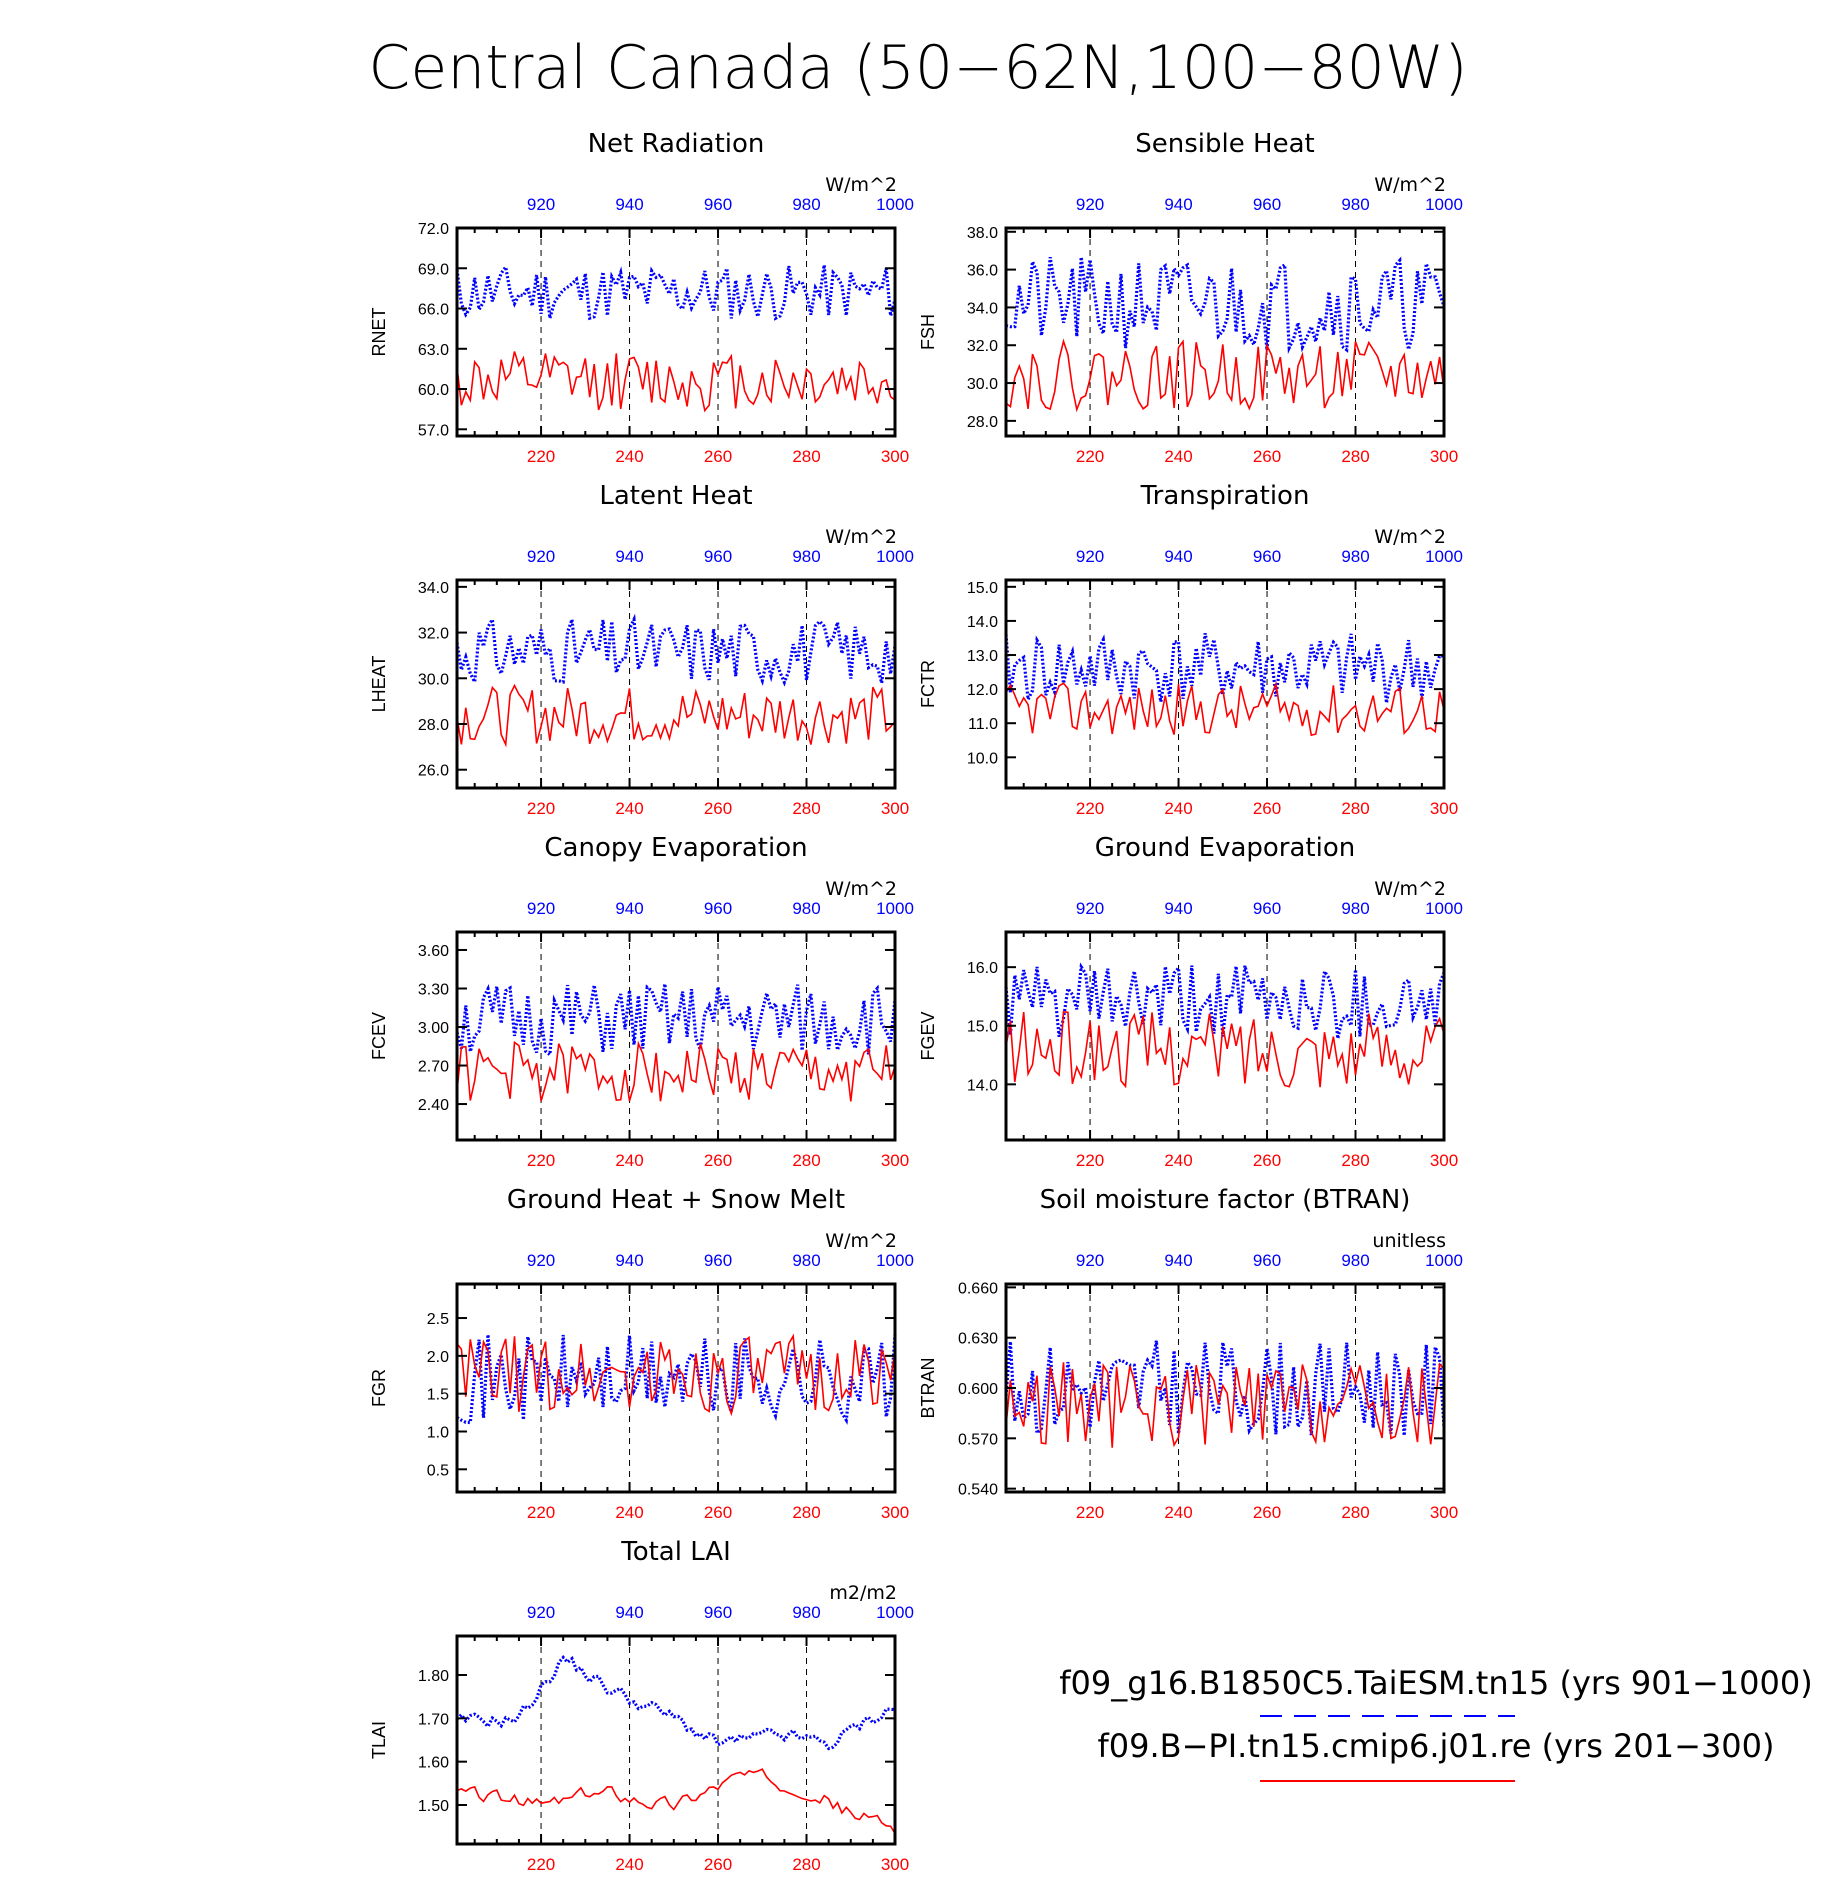 Image resolution: width=1836 pixels, height=1884 pixels. What do you see at coordinates (1225, 1200) in the screenshot?
I see `panel-title: Soil moisture factor (BTRAN)` at bounding box center [1225, 1200].